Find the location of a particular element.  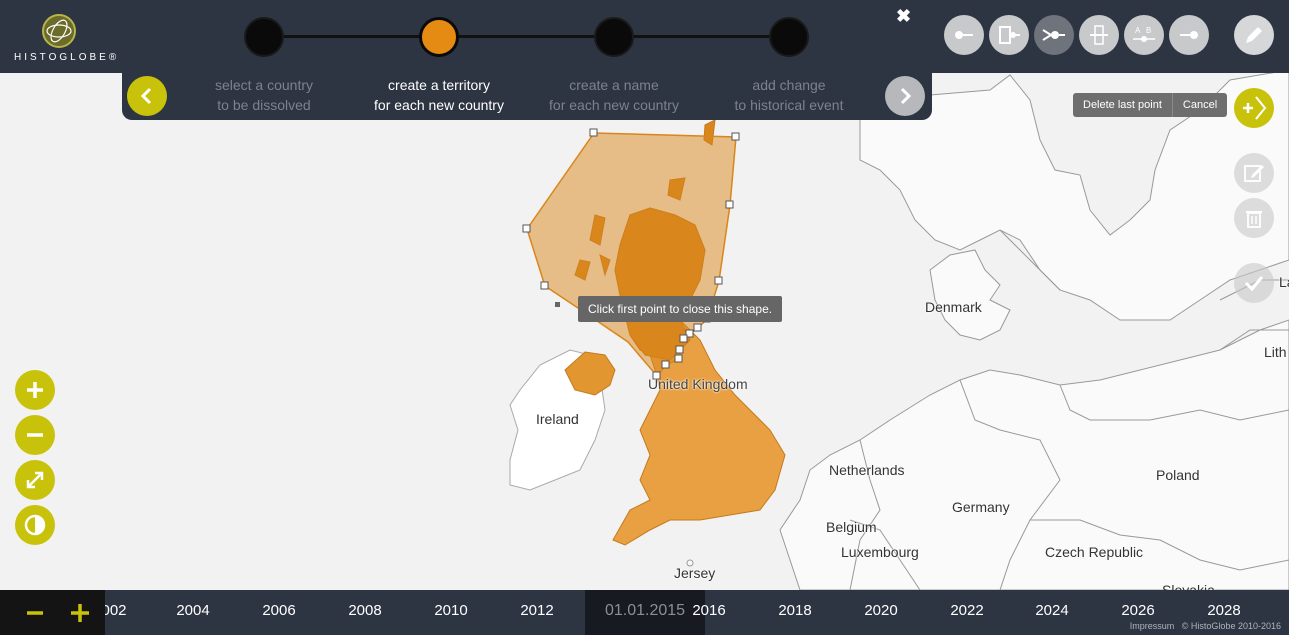

step-3-dot is located at coordinates (614, 37).